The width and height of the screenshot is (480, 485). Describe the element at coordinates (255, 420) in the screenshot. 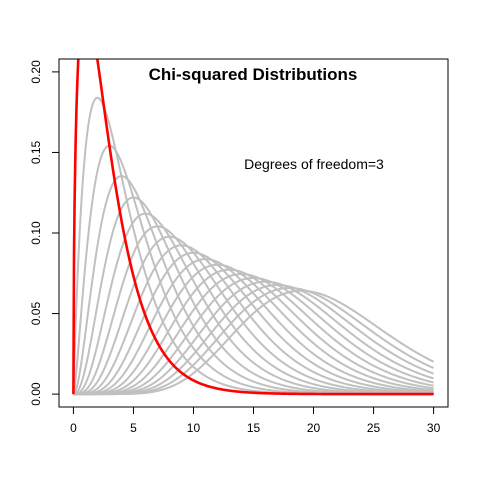

I see `x-axis: 0 5 10 15 20 25 30` at that location.